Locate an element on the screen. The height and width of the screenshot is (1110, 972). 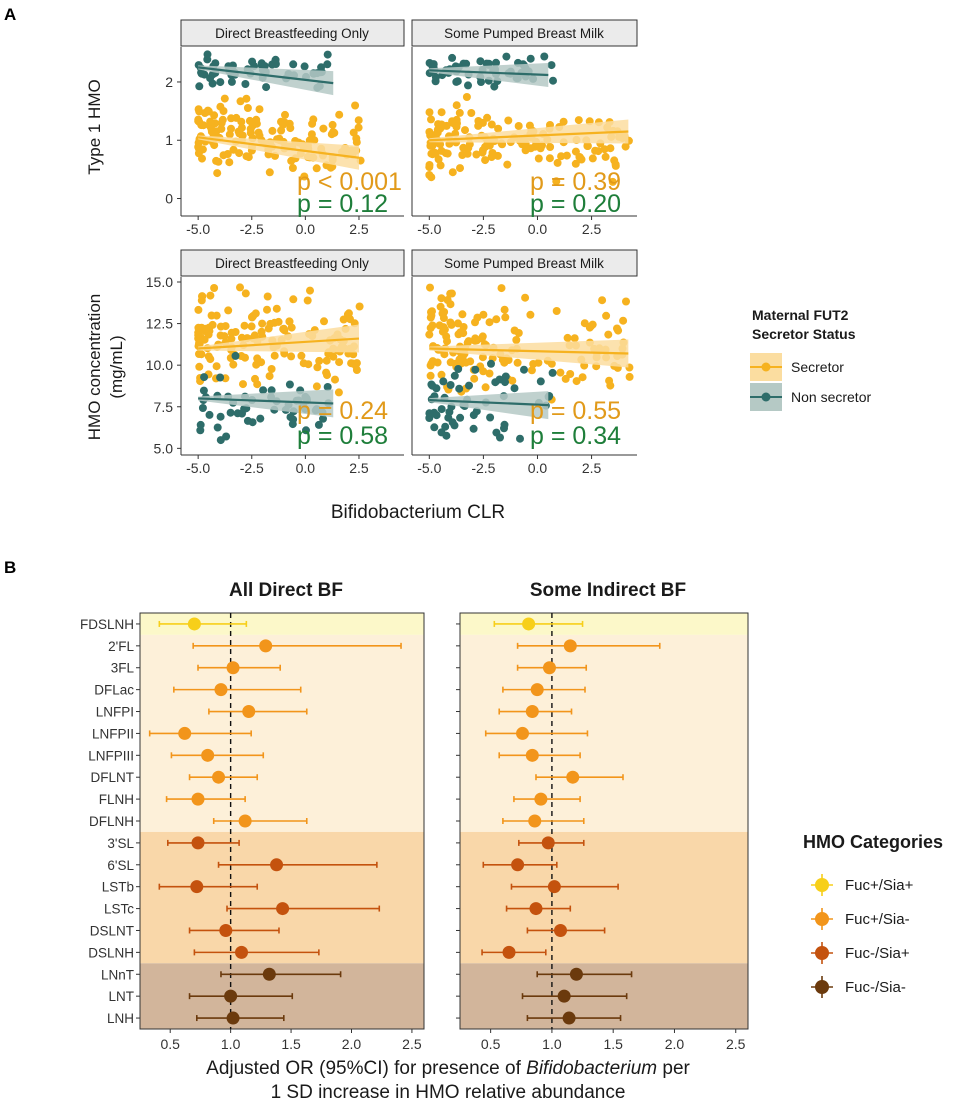
scatter-facet-type1-pumped is located at coordinates (529, 119).